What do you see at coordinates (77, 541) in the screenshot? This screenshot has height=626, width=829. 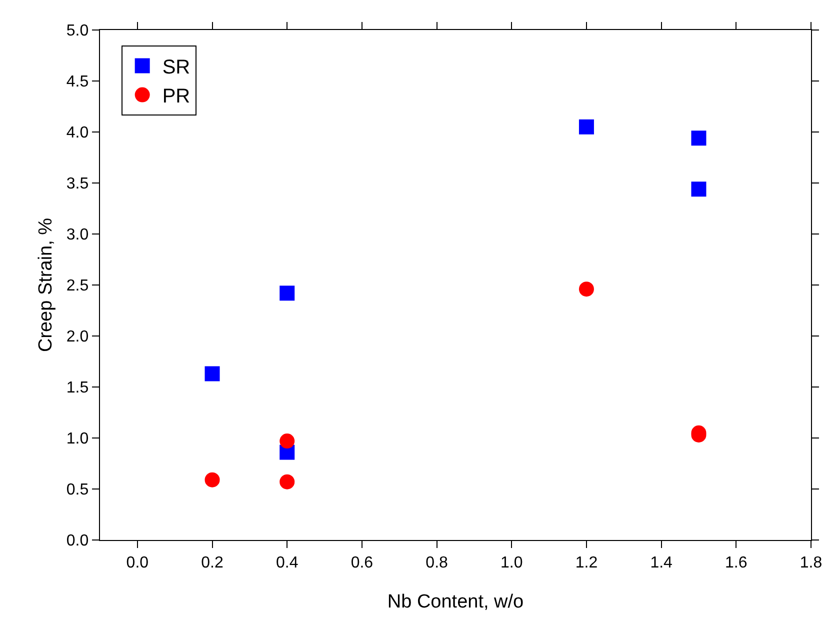 I see `y-tick-label: 0.0` at bounding box center [77, 541].